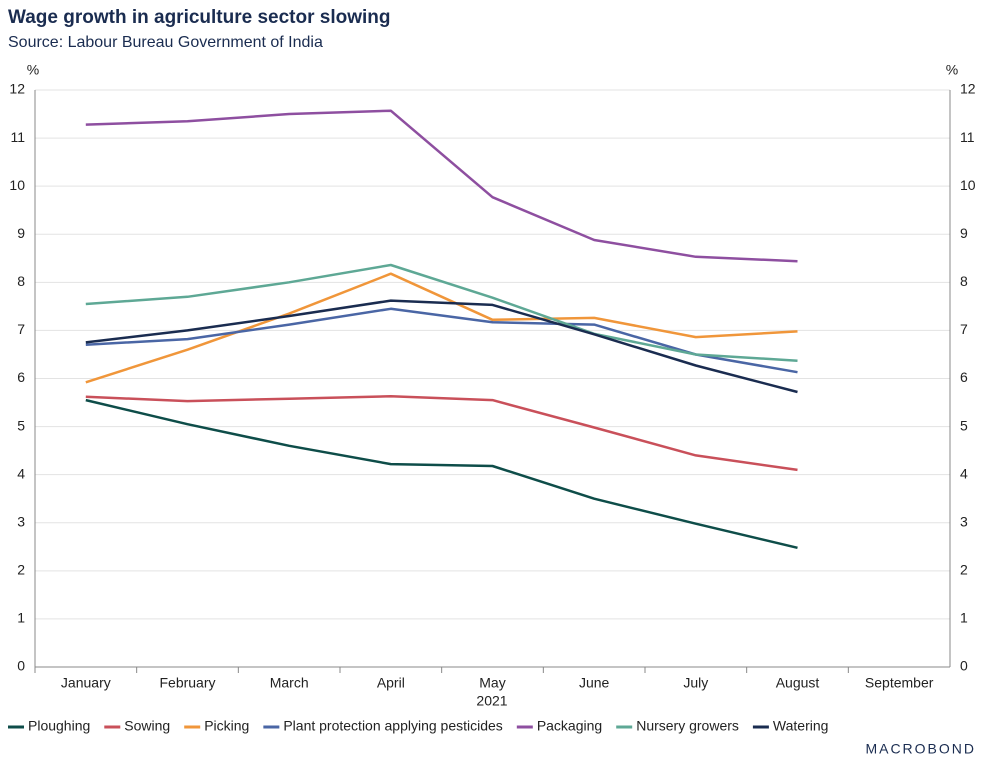  What do you see at coordinates (392, 726) in the screenshot?
I see `legend-label: Plant protection applying pesticides` at bounding box center [392, 726].